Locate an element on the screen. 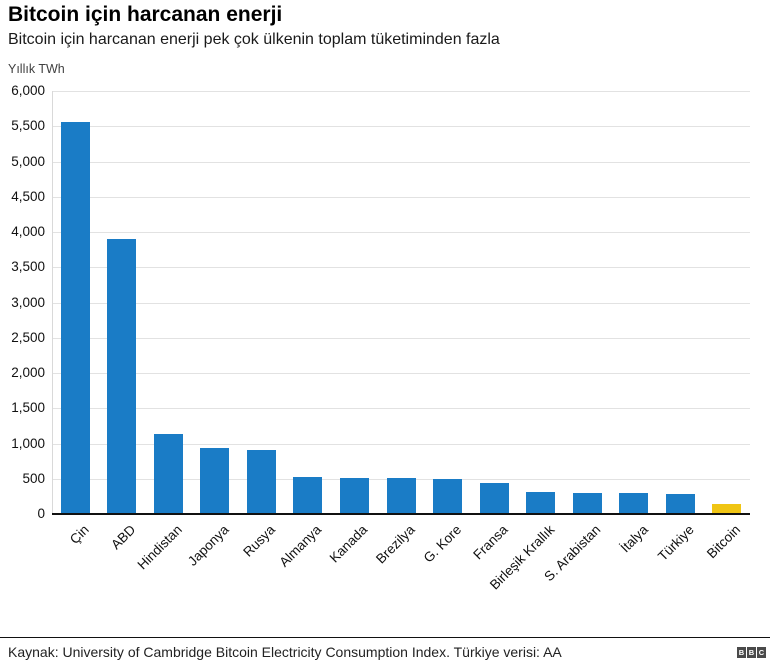  y-axis-unit-label: Yıllık TWh is located at coordinates (36, 69).